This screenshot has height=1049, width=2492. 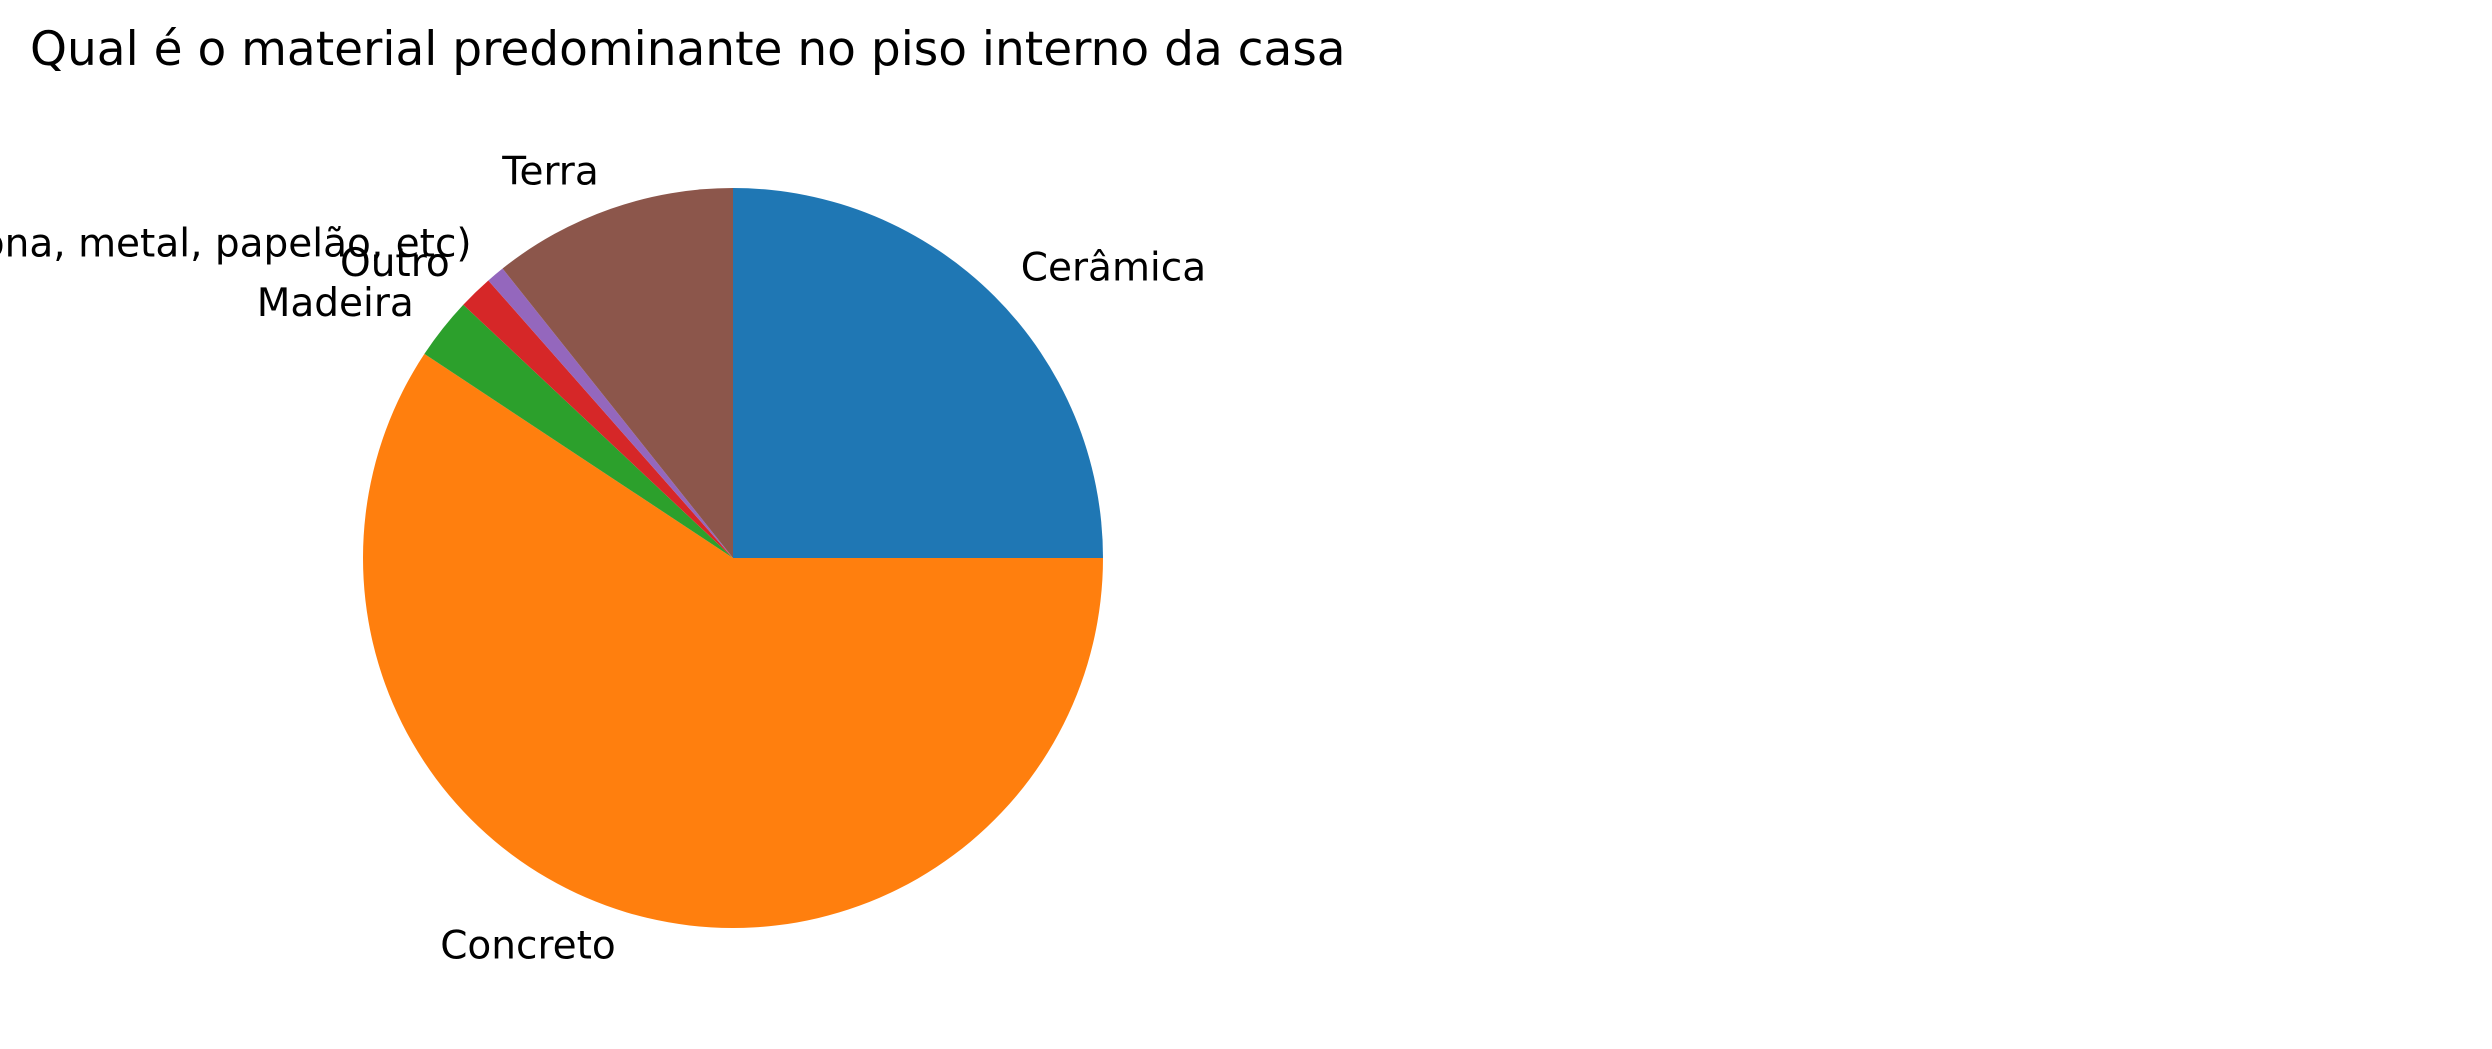 I want to click on slice-label: Concreto, so click(x=528, y=945).